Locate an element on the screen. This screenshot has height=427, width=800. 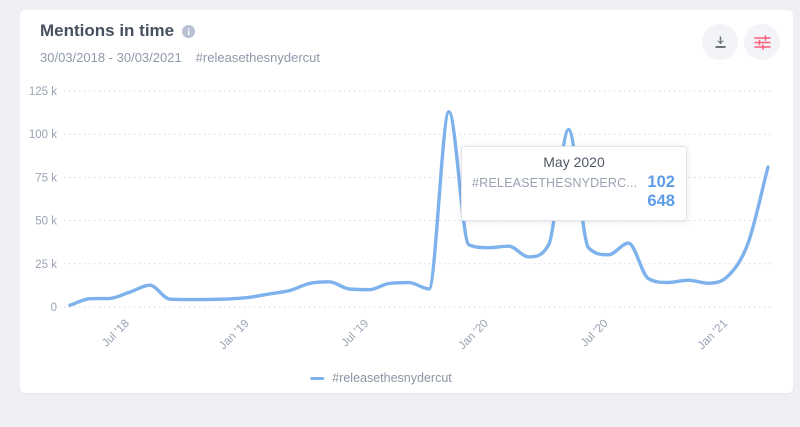
legend-label: #releasethesnydercut is located at coordinates (392, 378).